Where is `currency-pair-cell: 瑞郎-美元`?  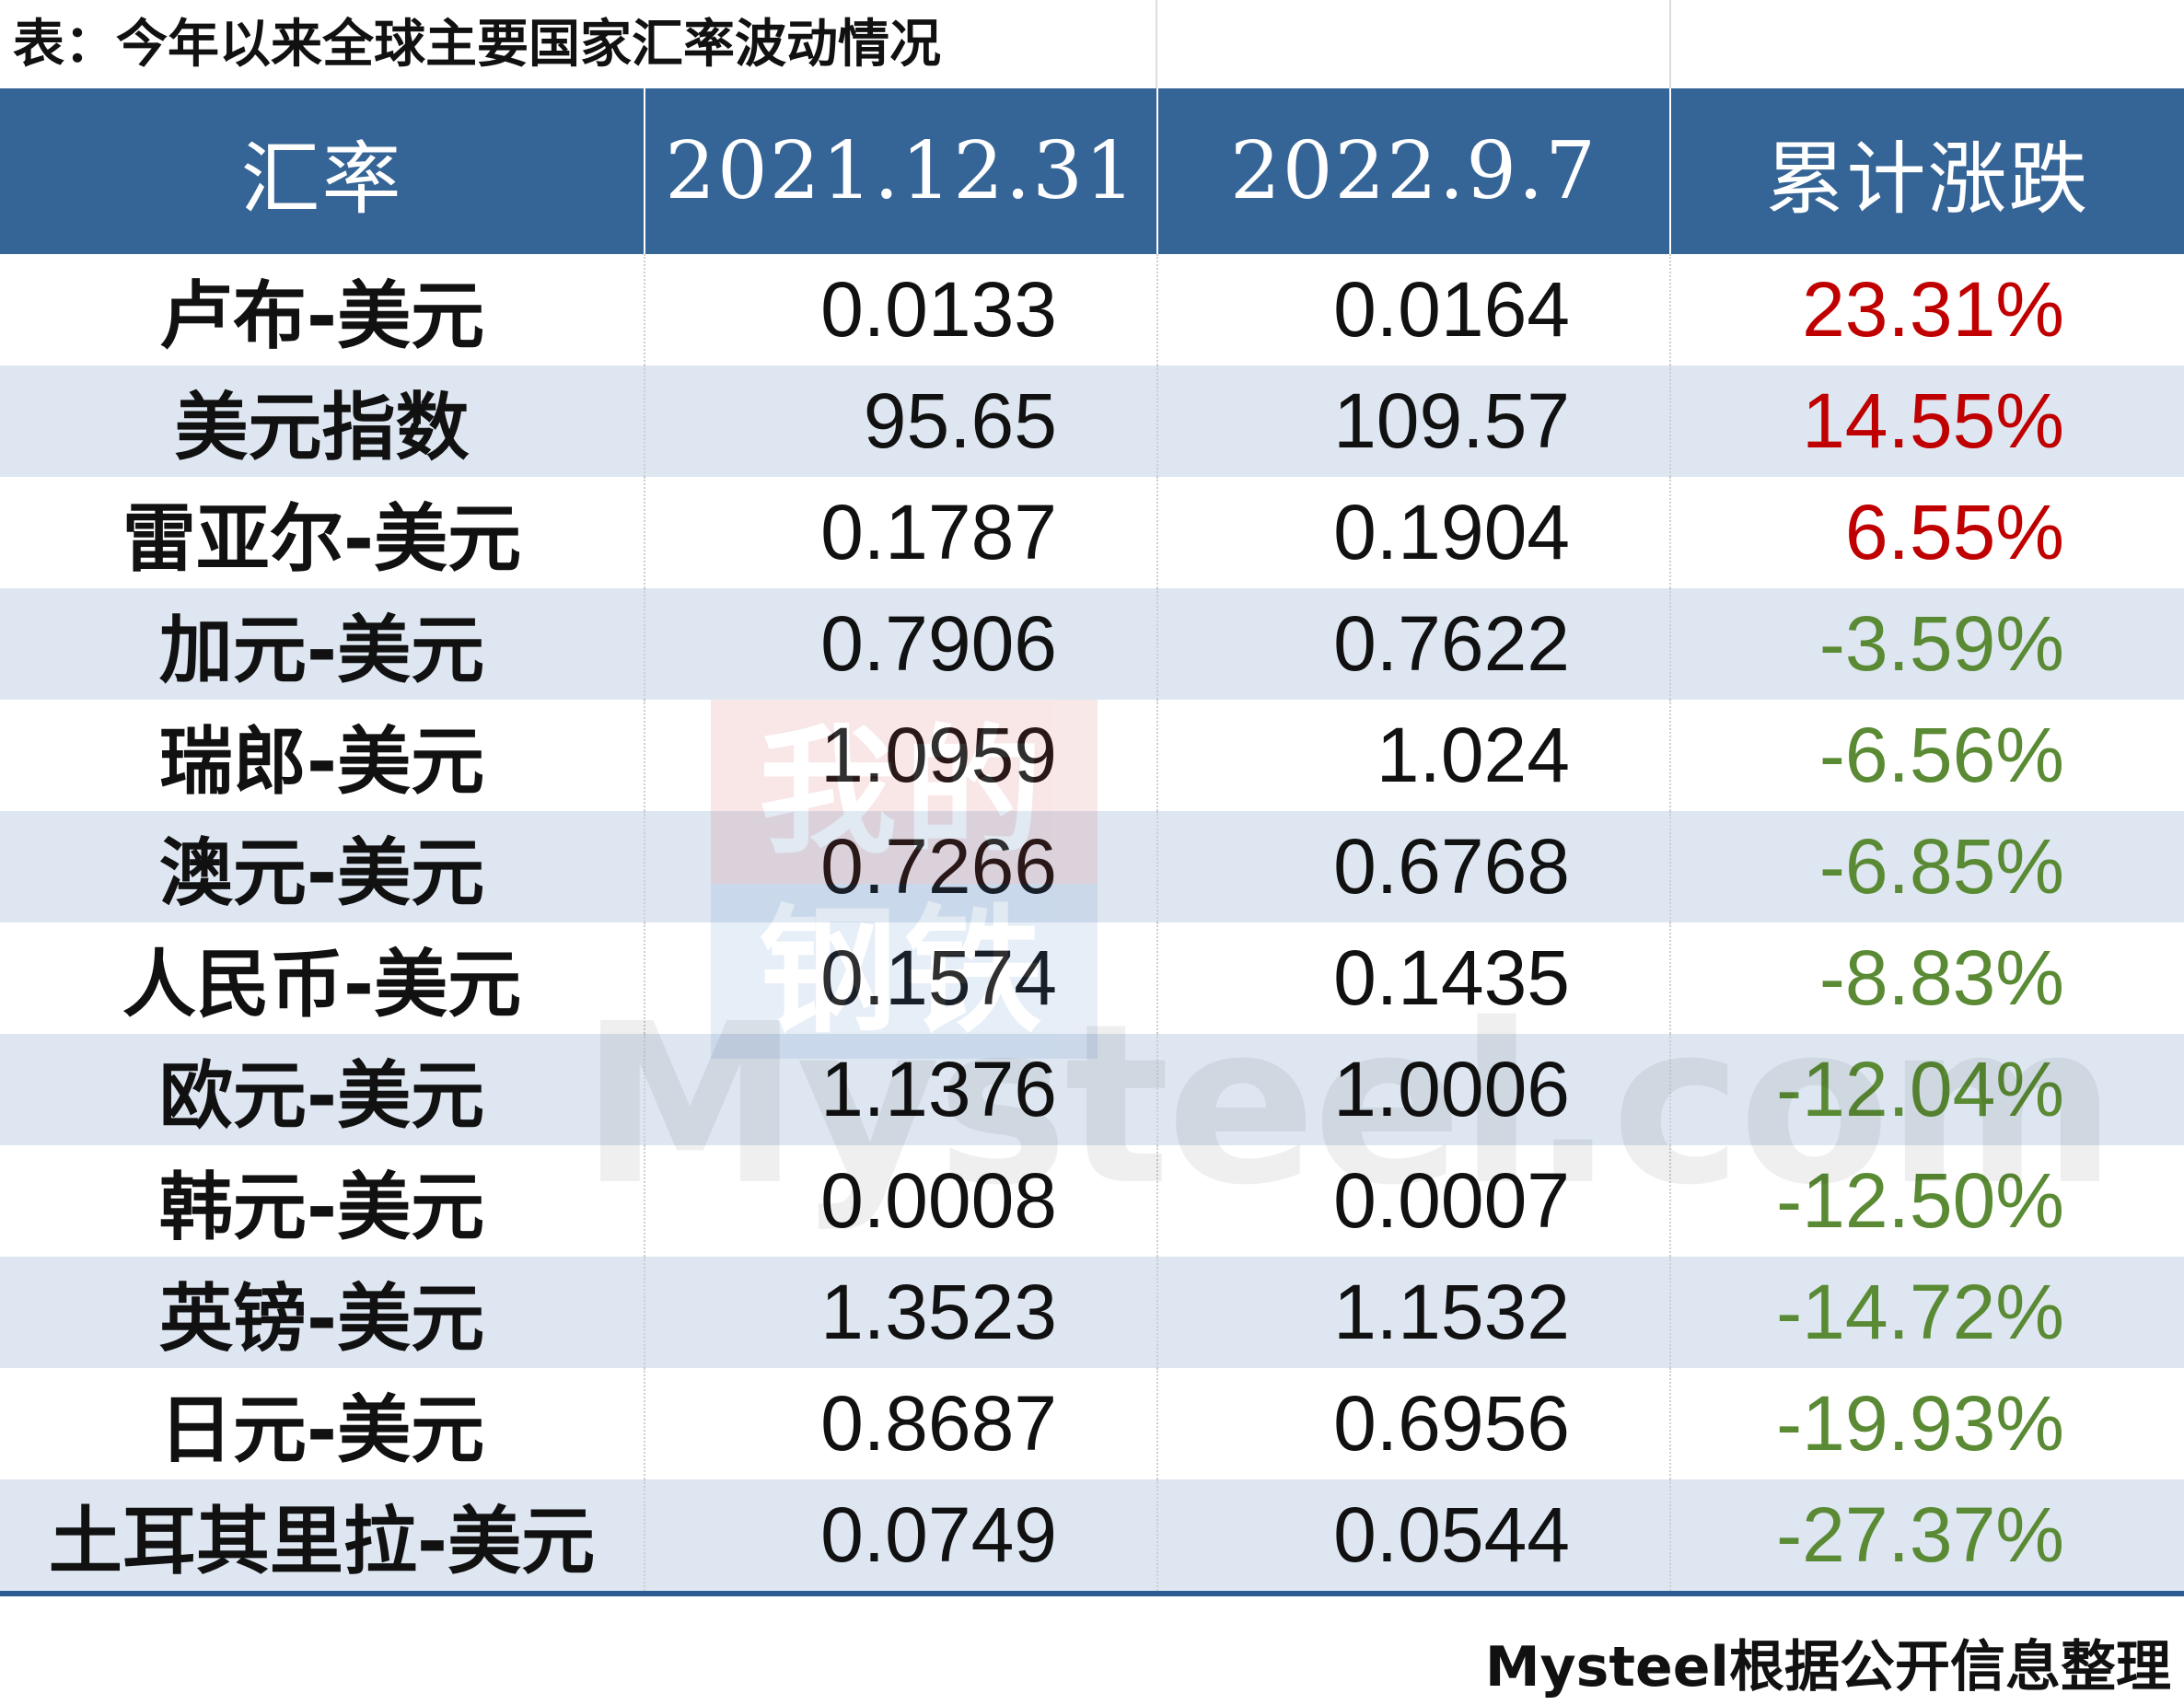
currency-pair-cell: 瑞郎-美元 is located at coordinates (321, 761).